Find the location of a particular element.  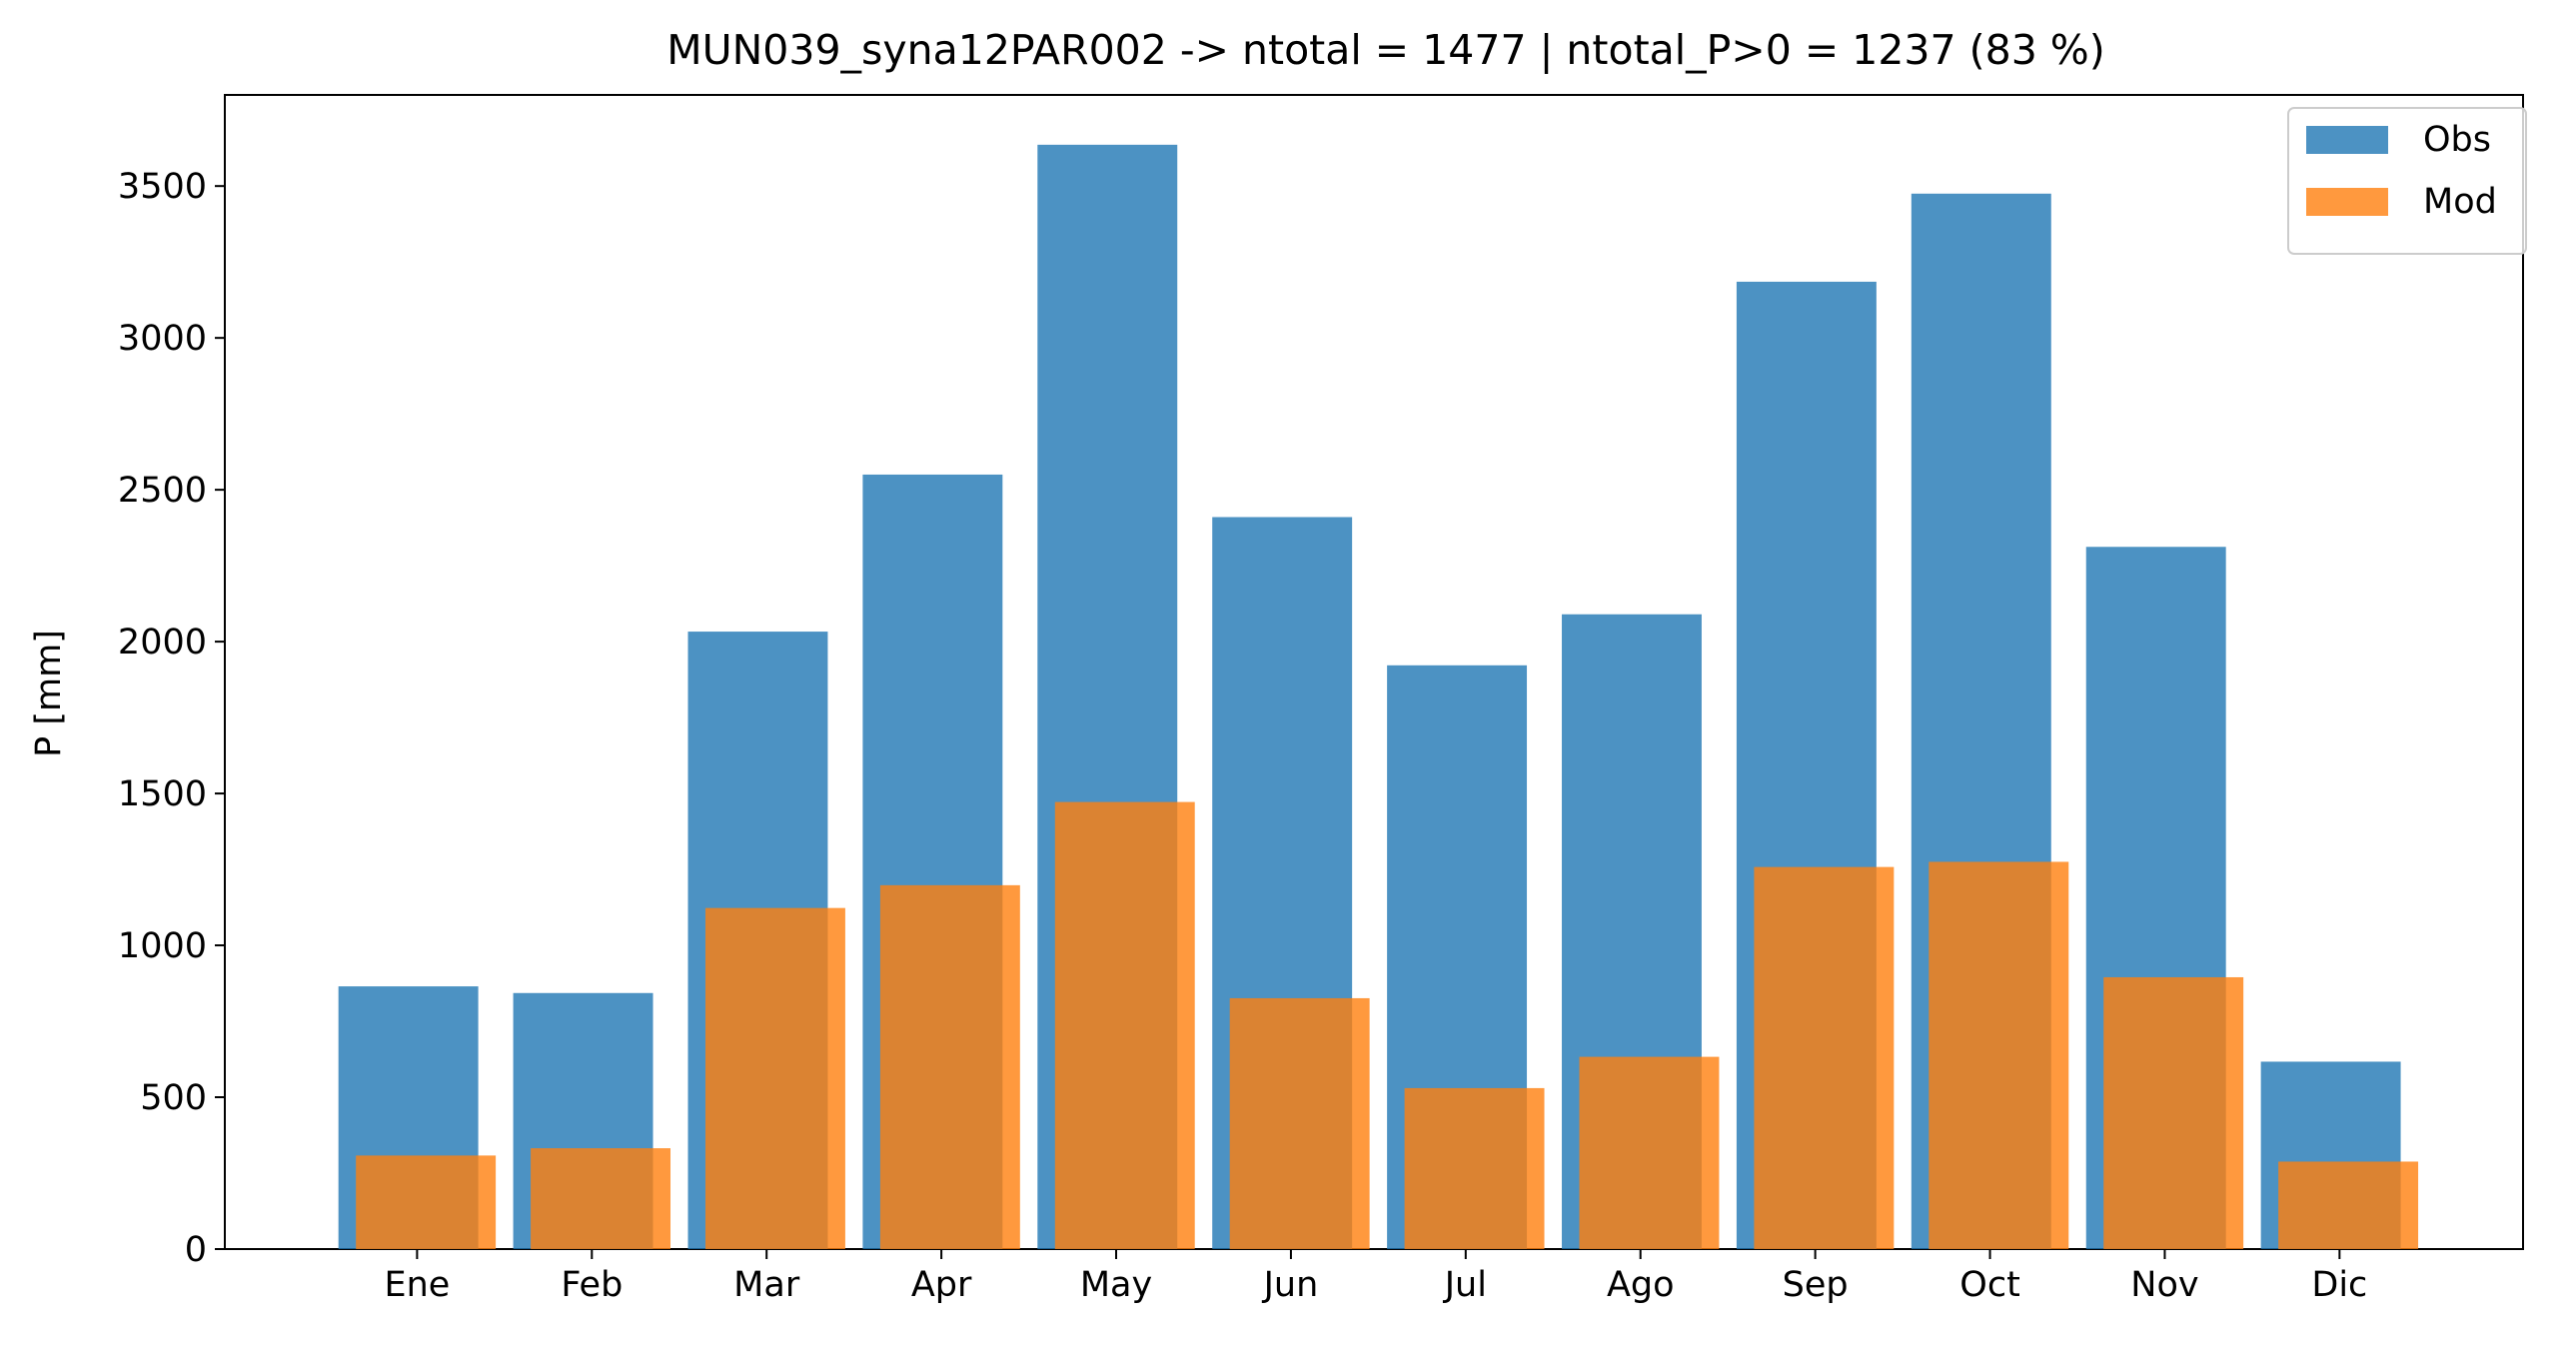

y-tick-label: 2000 is located at coordinates (162, 643).